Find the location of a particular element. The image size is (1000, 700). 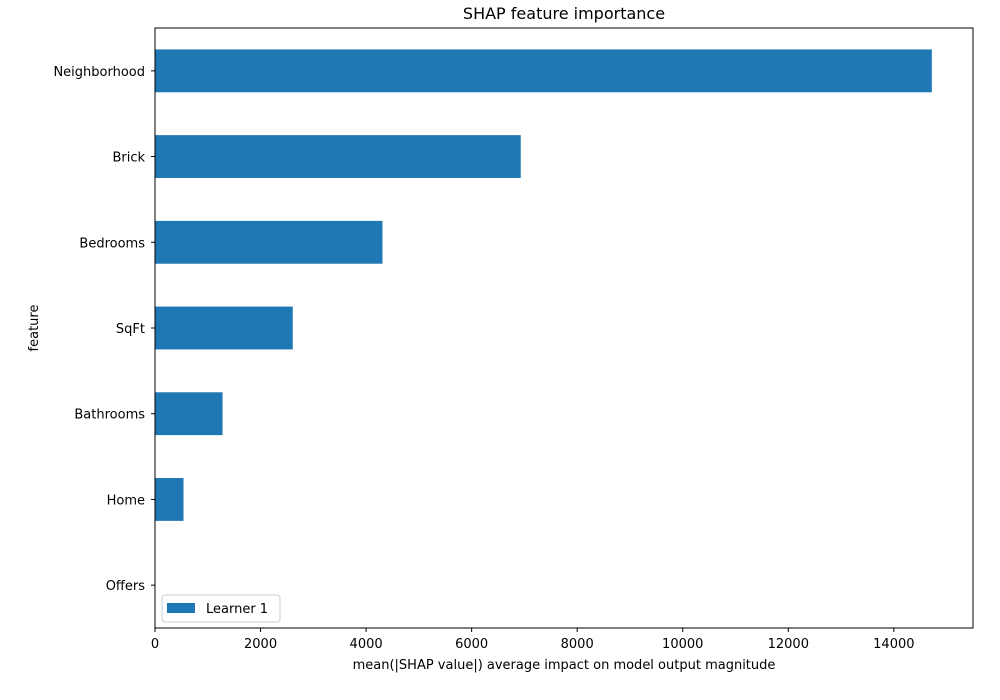

bar-bathrooms is located at coordinates (189, 414).